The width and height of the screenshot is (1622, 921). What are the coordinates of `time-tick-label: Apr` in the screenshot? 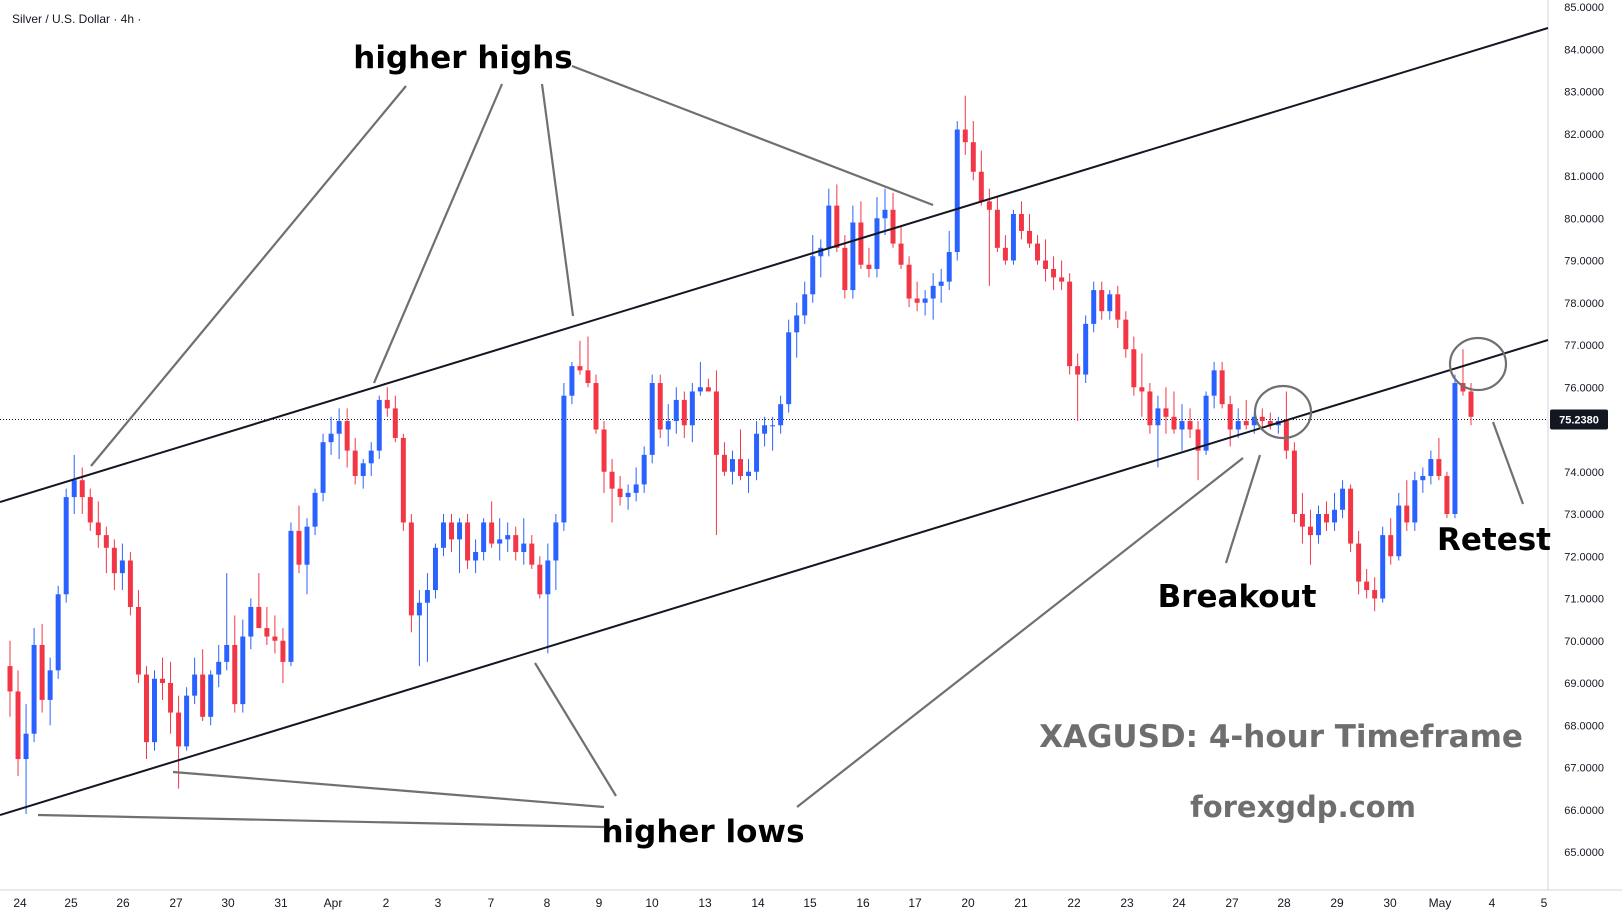 It's located at (333, 903).